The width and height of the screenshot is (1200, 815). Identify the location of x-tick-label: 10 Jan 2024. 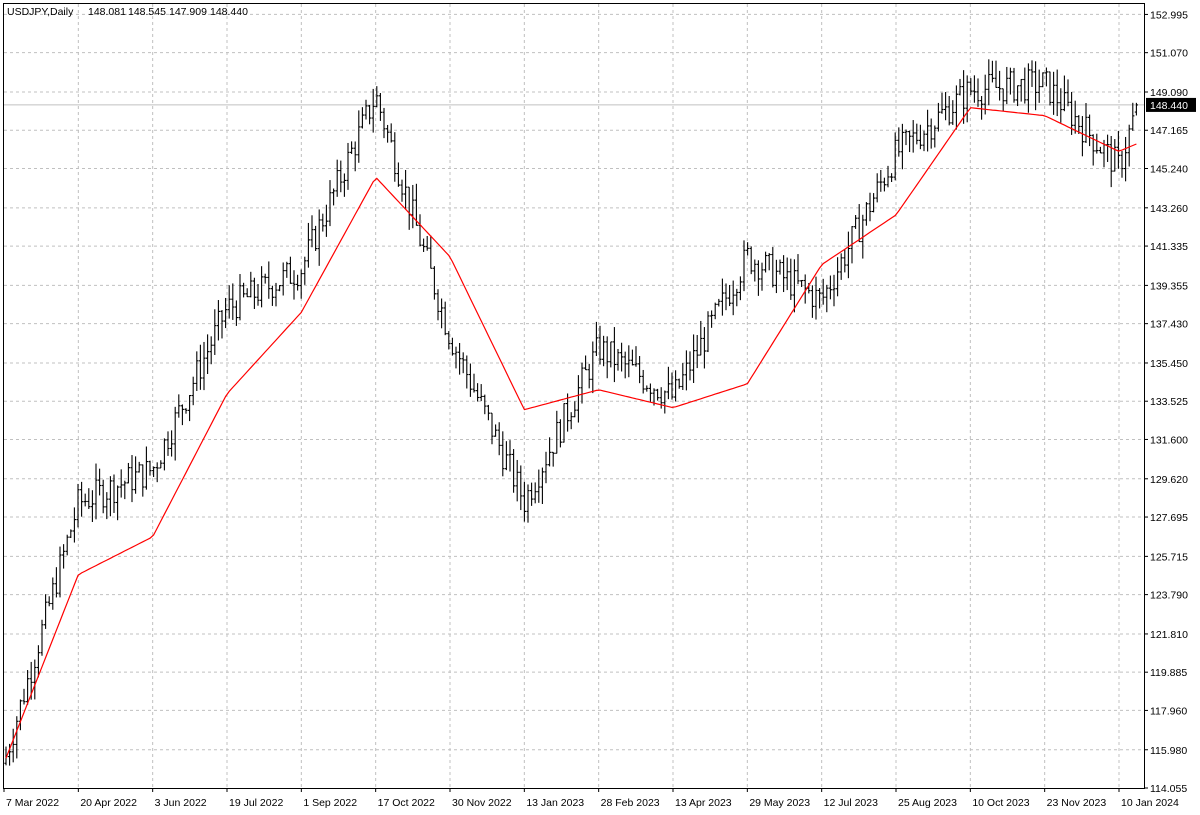
(1150, 803).